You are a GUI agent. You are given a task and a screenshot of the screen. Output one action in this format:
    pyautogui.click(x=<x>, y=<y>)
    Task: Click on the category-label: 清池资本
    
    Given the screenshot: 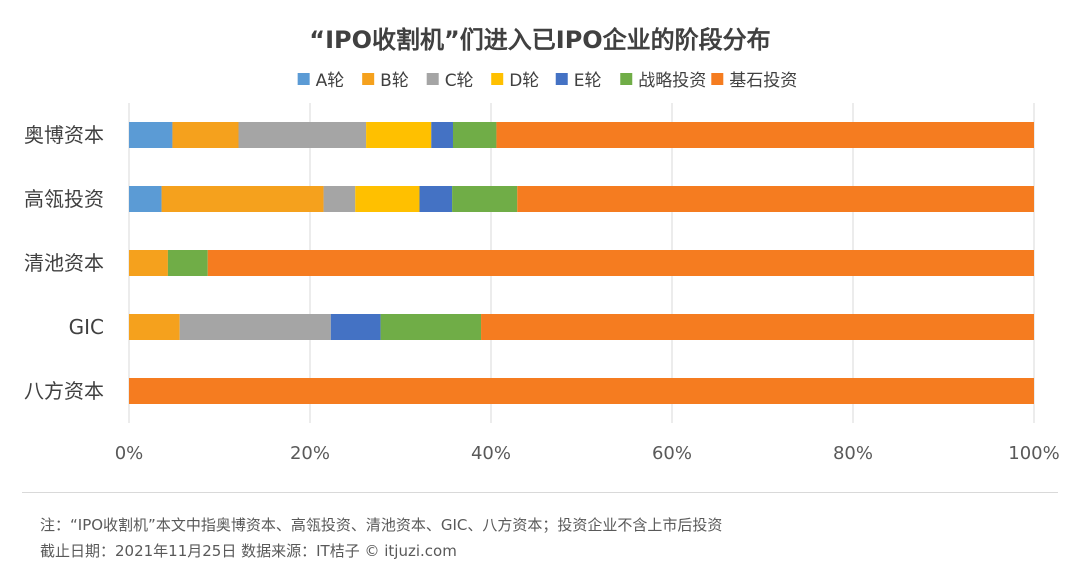 What is the action you would take?
    pyautogui.click(x=64, y=263)
    